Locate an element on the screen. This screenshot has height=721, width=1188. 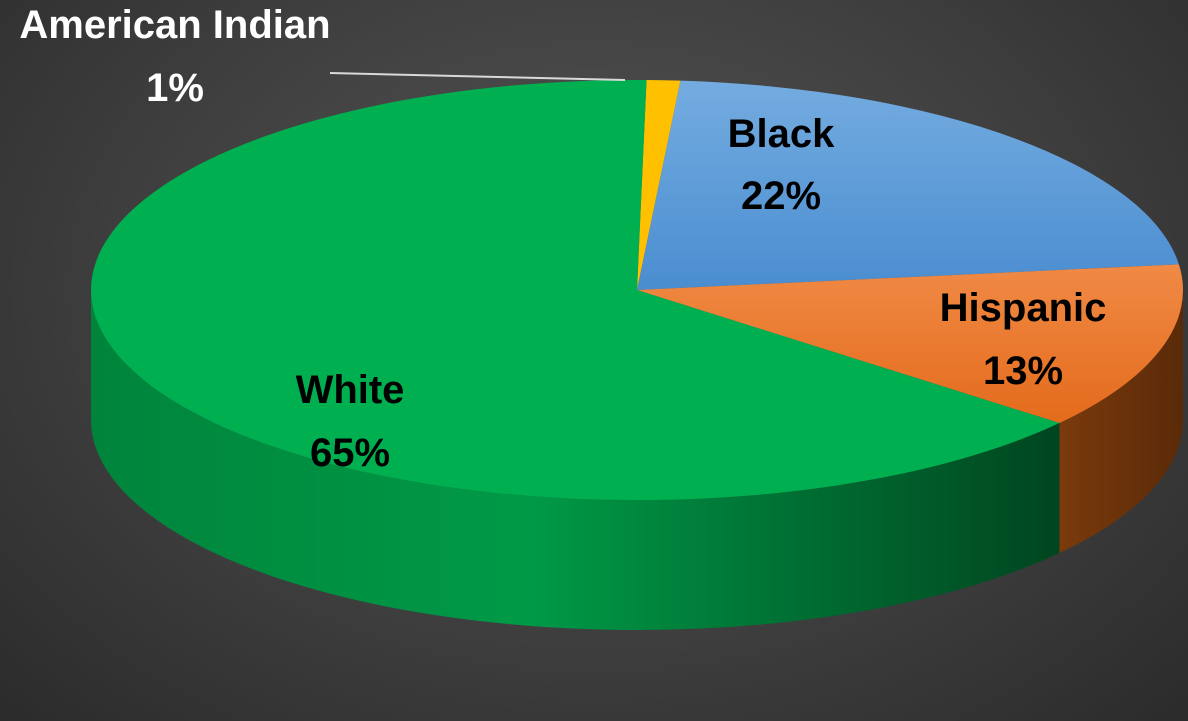
pie-slice-hispanic is located at coordinates (910, 344).